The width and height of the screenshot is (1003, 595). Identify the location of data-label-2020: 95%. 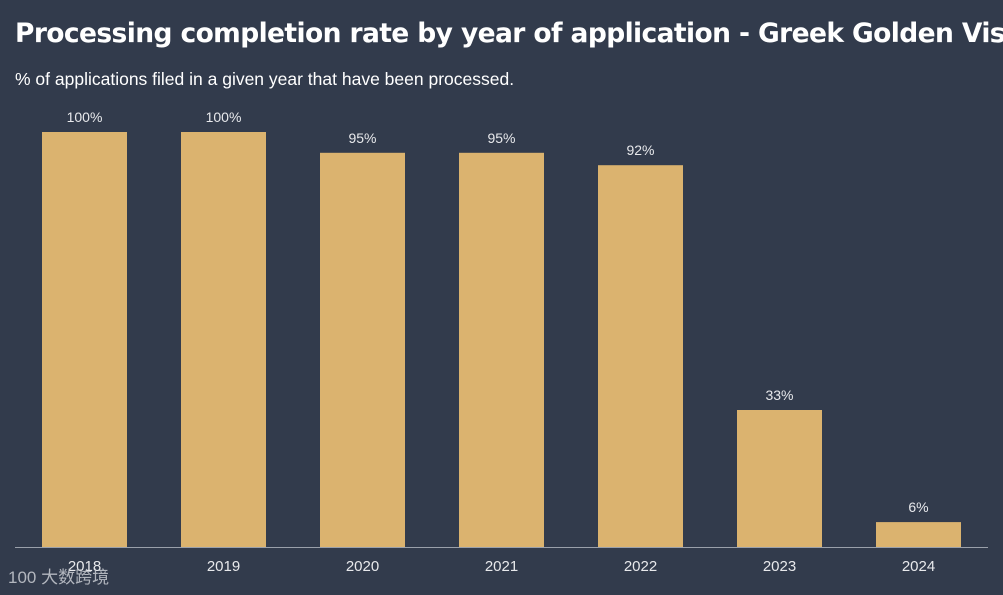
(362, 138).